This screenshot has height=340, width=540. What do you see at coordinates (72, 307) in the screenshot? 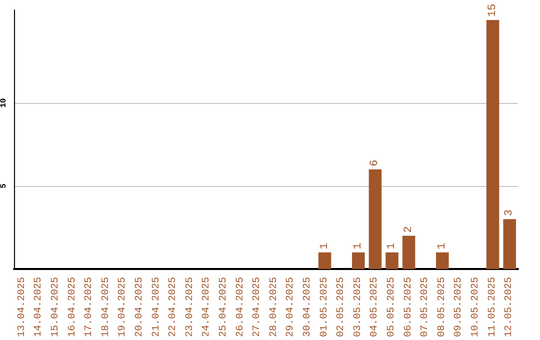
I see `x-tick-label: 16.04.2025` at bounding box center [72, 307].